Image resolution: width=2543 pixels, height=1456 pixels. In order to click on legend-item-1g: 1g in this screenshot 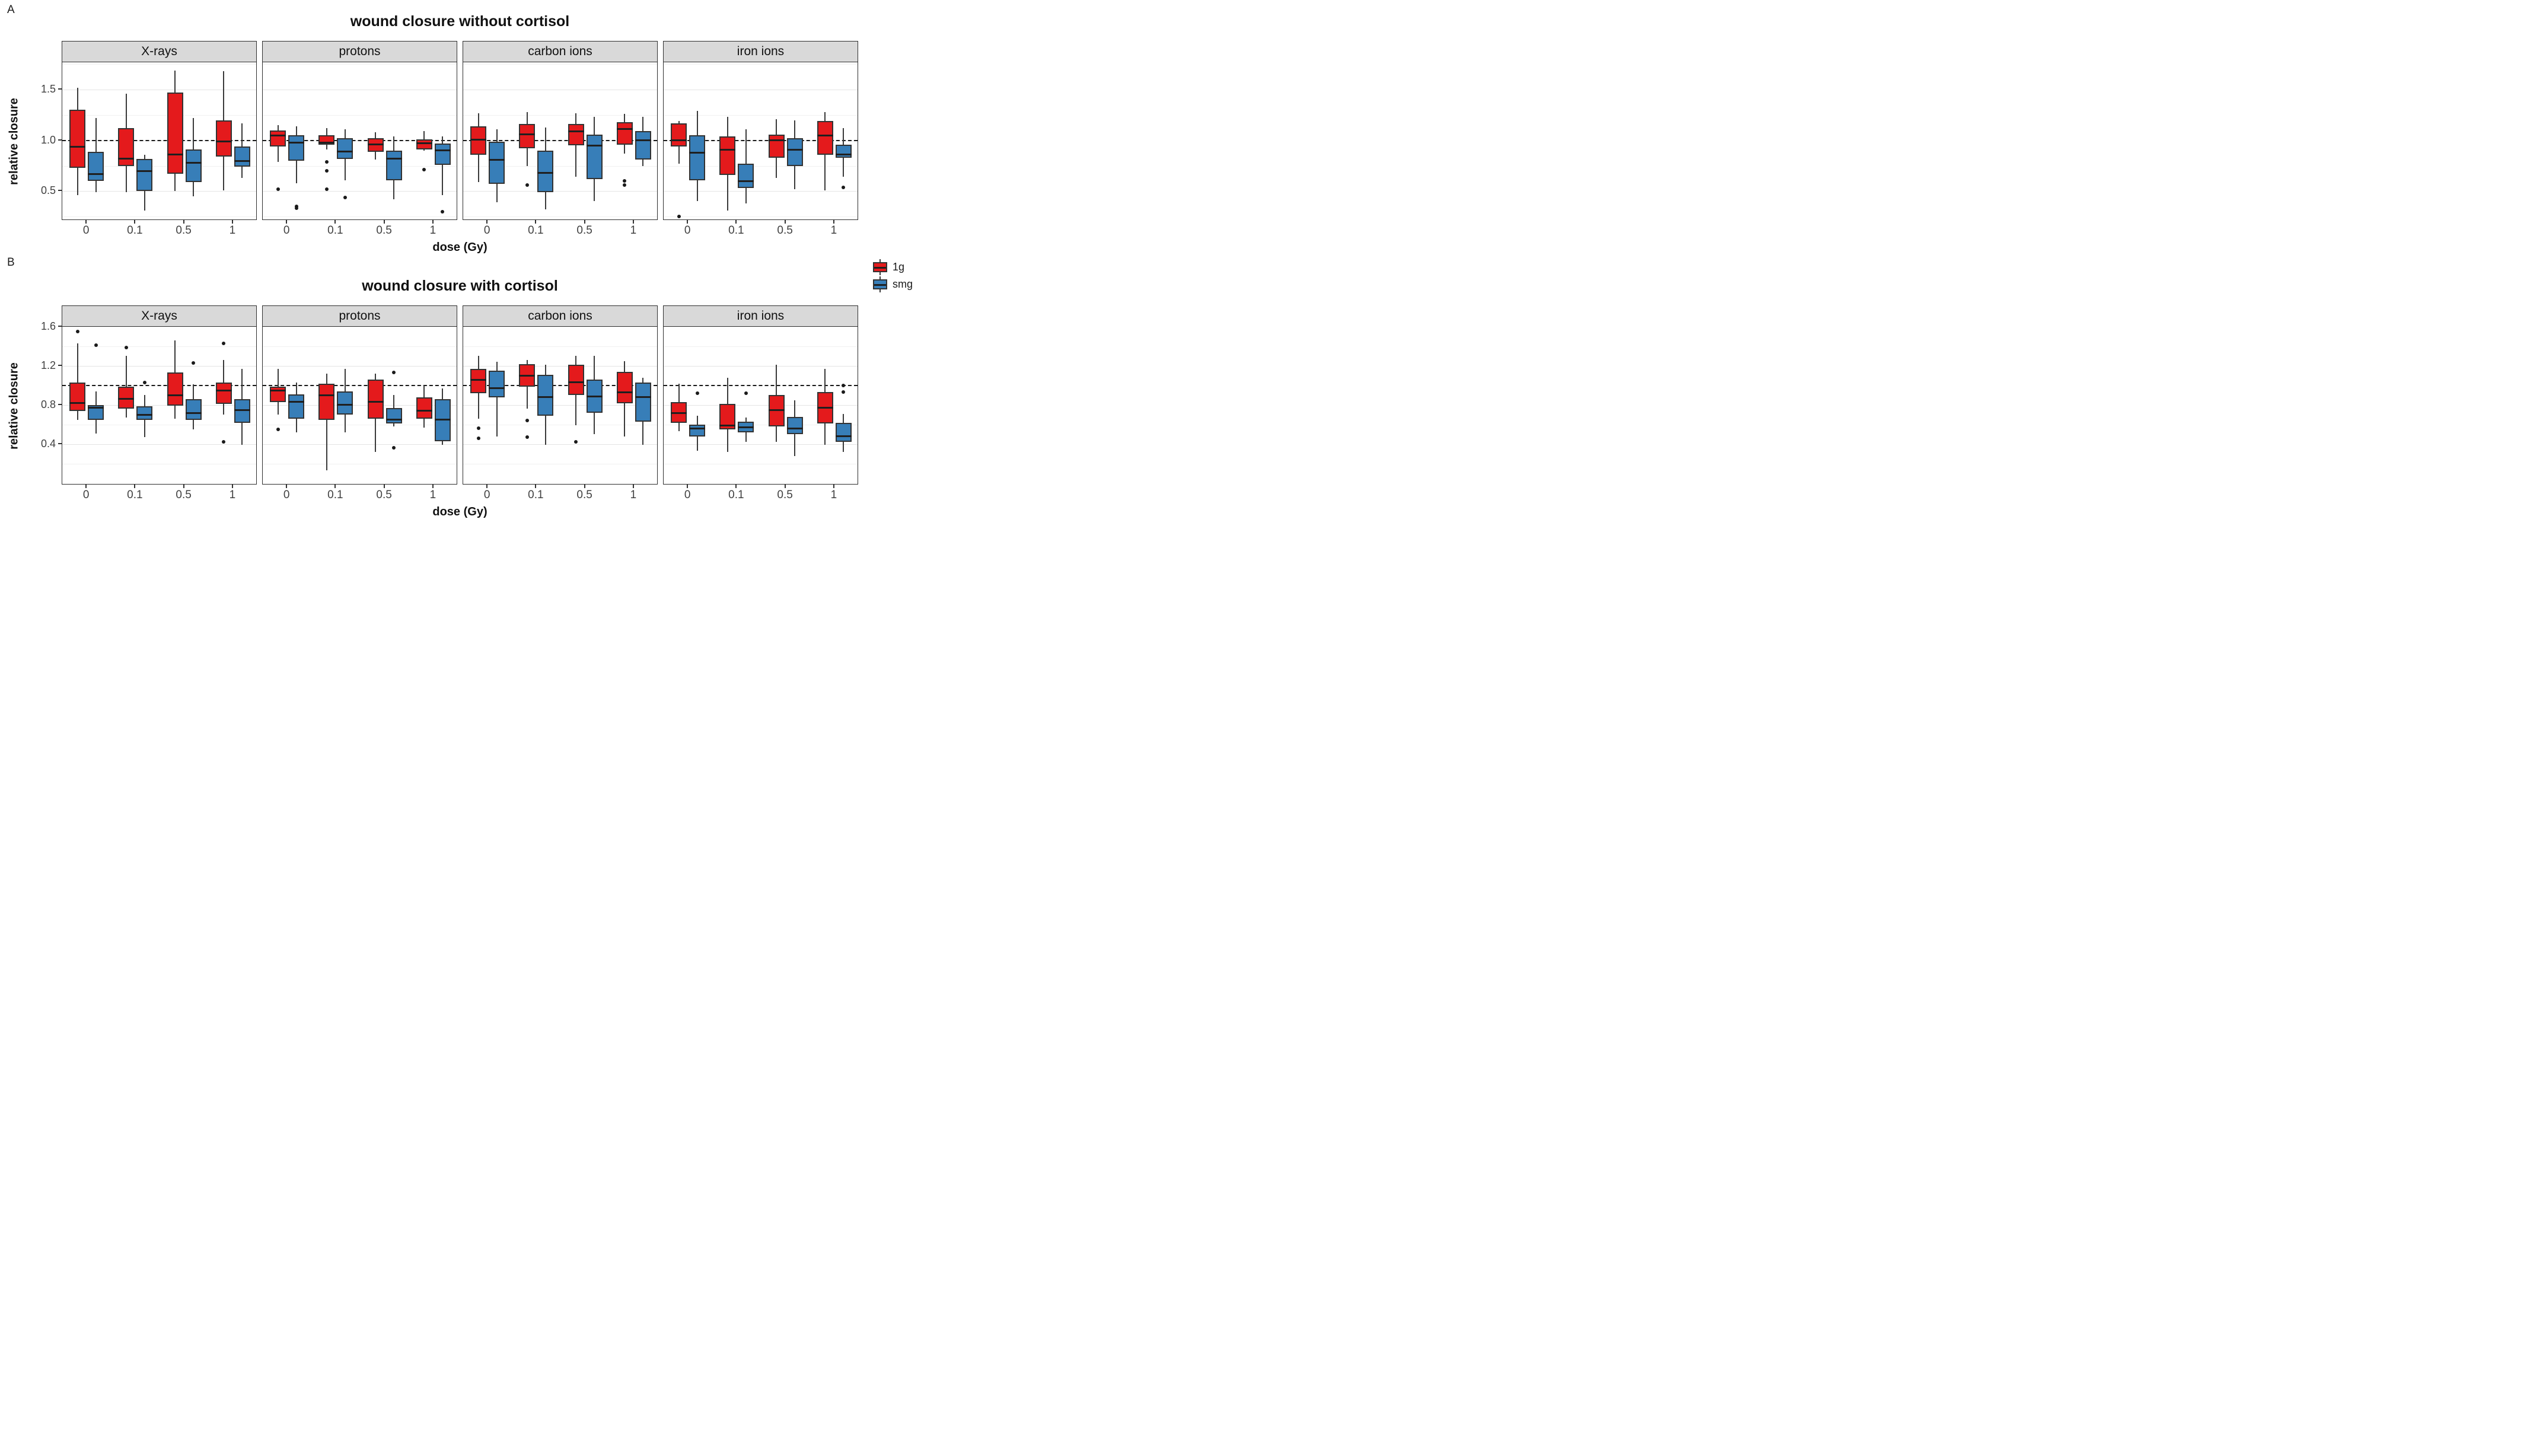, I will do `click(893, 267)`.